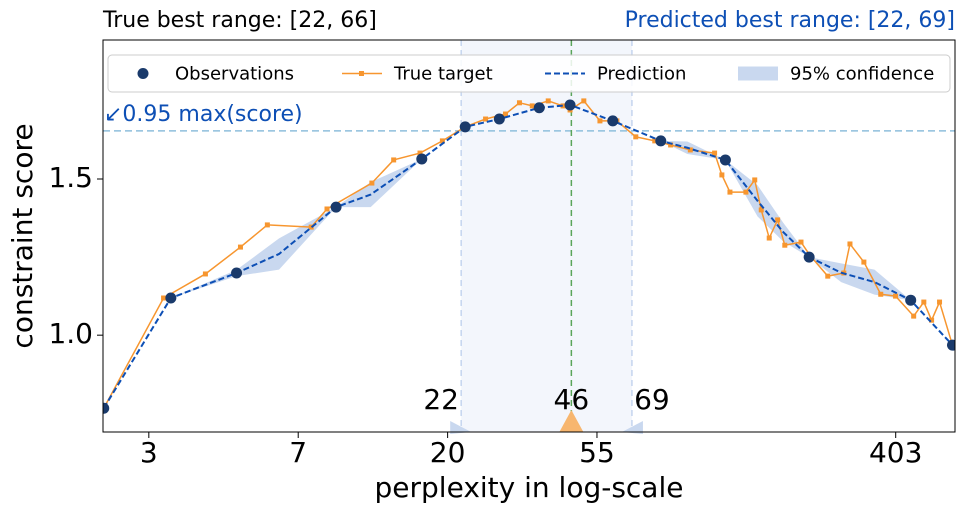 This screenshot has width=965, height=515. I want to click on legend-label: Observations, so click(234, 74).